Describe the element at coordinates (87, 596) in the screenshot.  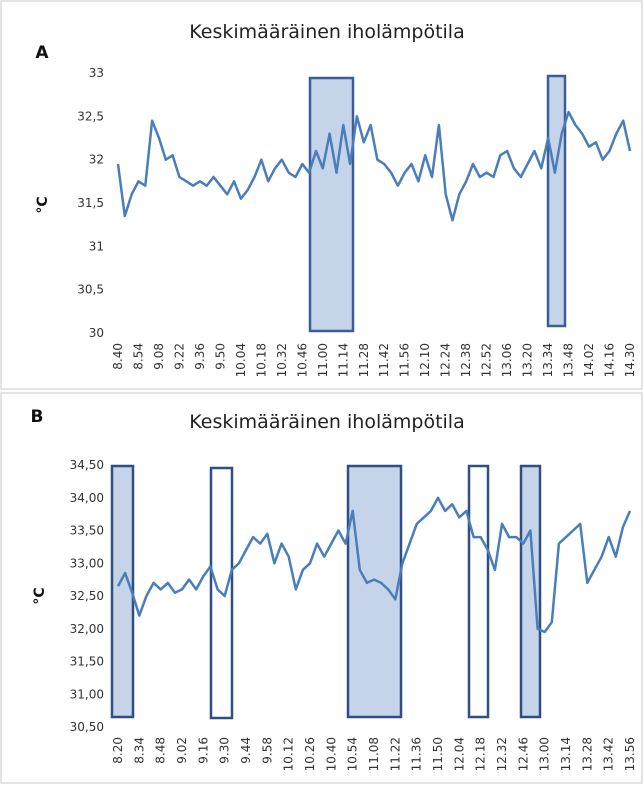
I see `y-tick-label: 32,50` at that location.